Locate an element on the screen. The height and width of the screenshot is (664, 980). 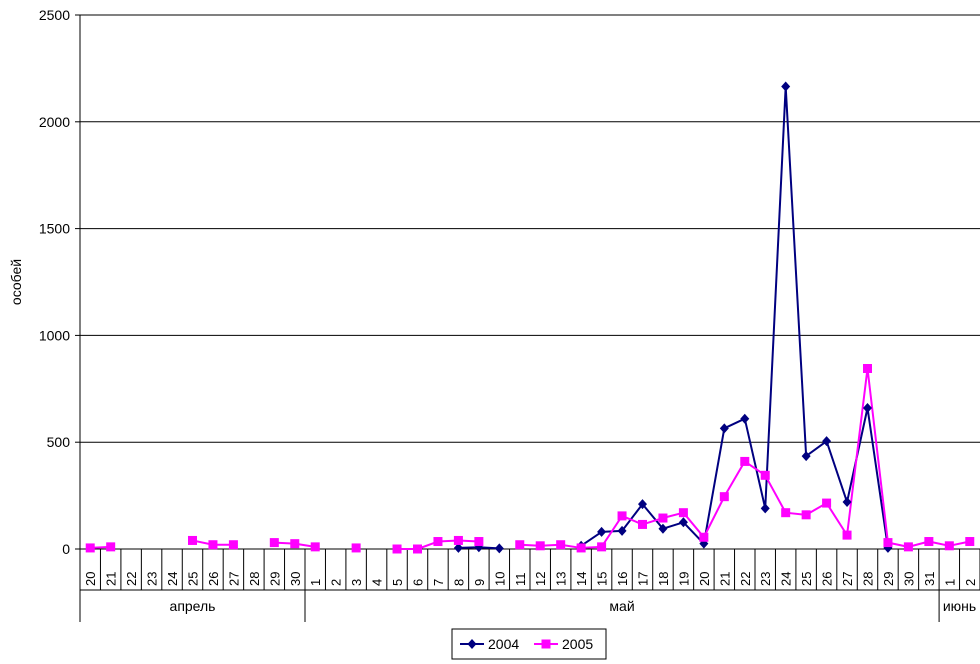
x-tick-label: 14 is located at coordinates (581, 579).